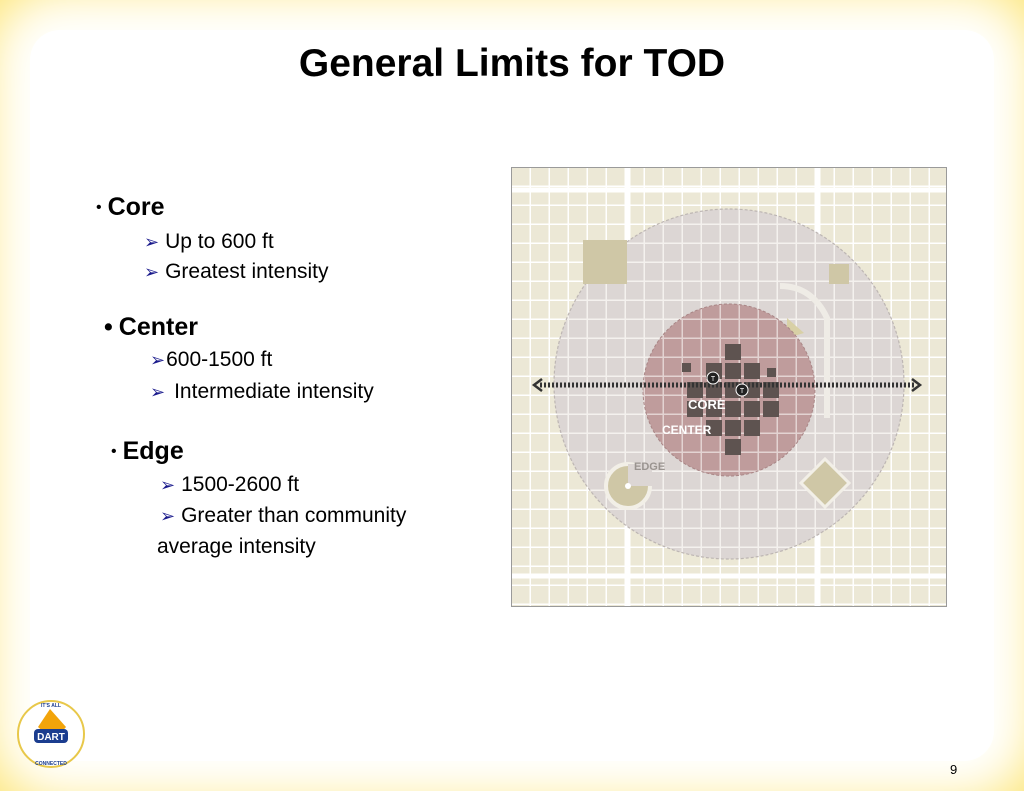  What do you see at coordinates (136, 207) in the screenshot?
I see `bullet-core-heading: Core` at bounding box center [136, 207].